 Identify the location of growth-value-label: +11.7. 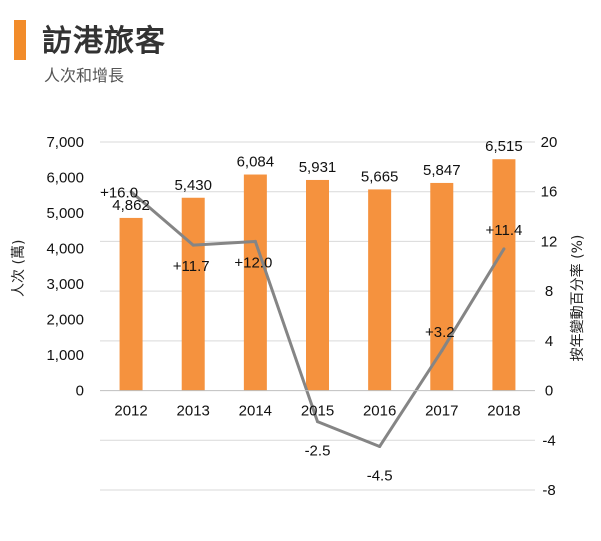
(191, 266).